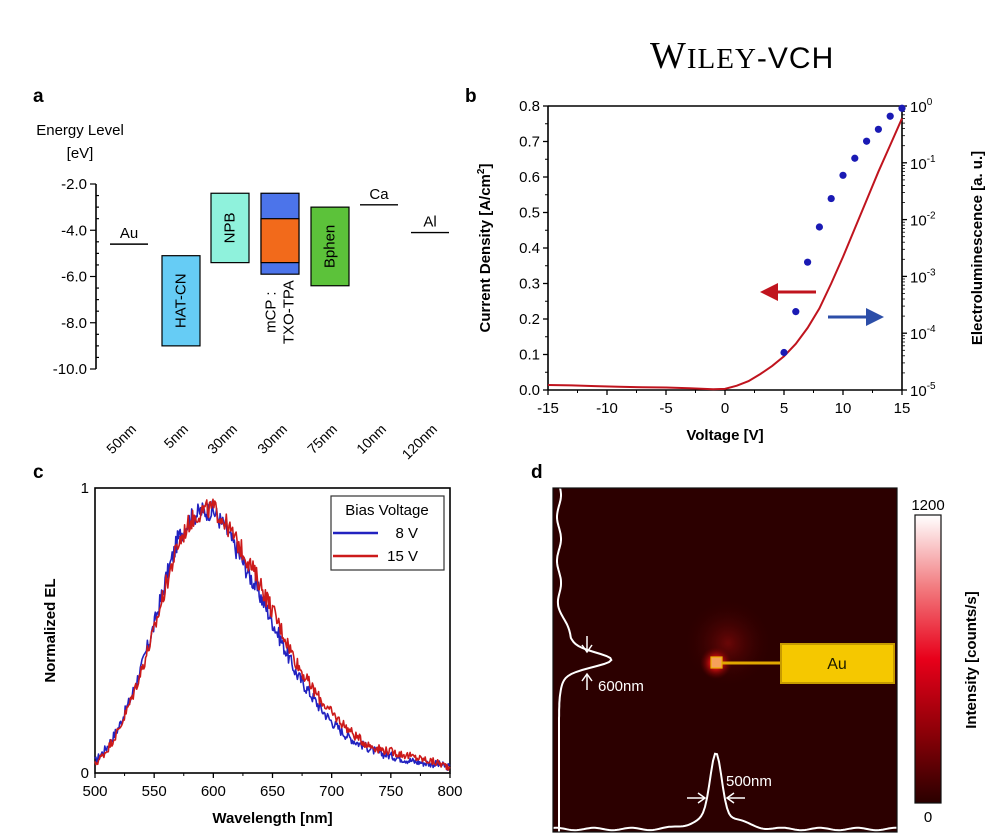 Image resolution: width=993 pixels, height=833 pixels. What do you see at coordinates (154, 791) in the screenshot?
I see `x-tick-label: 550` at bounding box center [154, 791].